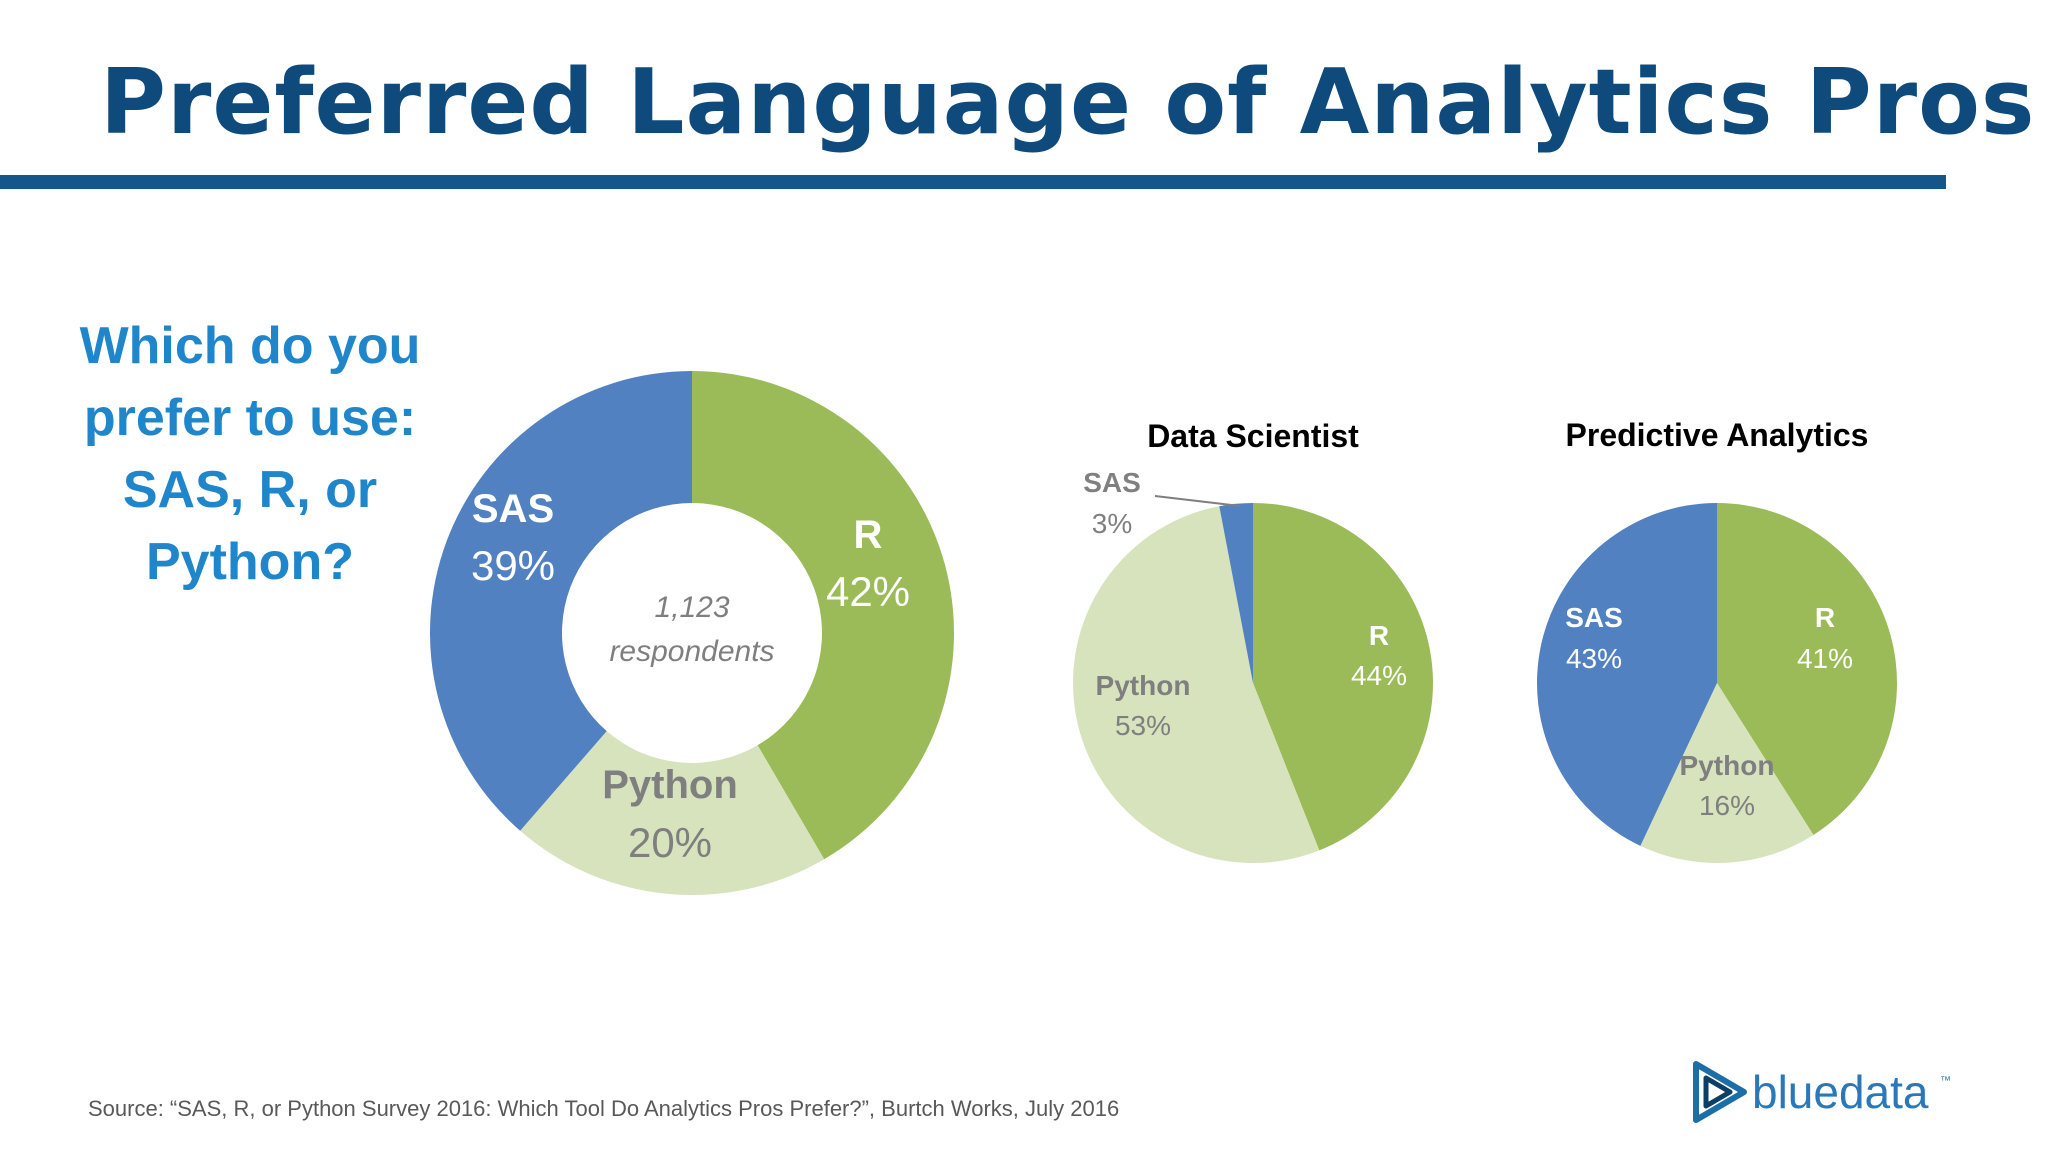  I want to click on overall-donut-chart: 1,123 respondents R 42% Python 20% SAS 39%, so click(692, 633).